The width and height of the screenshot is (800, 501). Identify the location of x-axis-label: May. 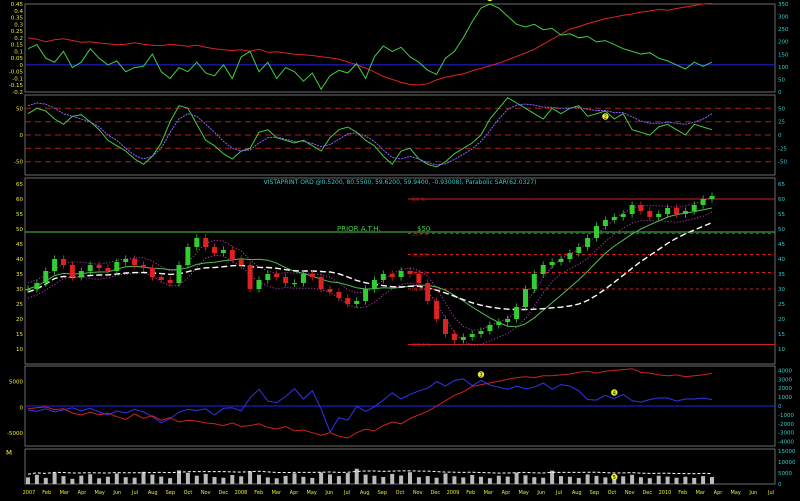
(312, 493).